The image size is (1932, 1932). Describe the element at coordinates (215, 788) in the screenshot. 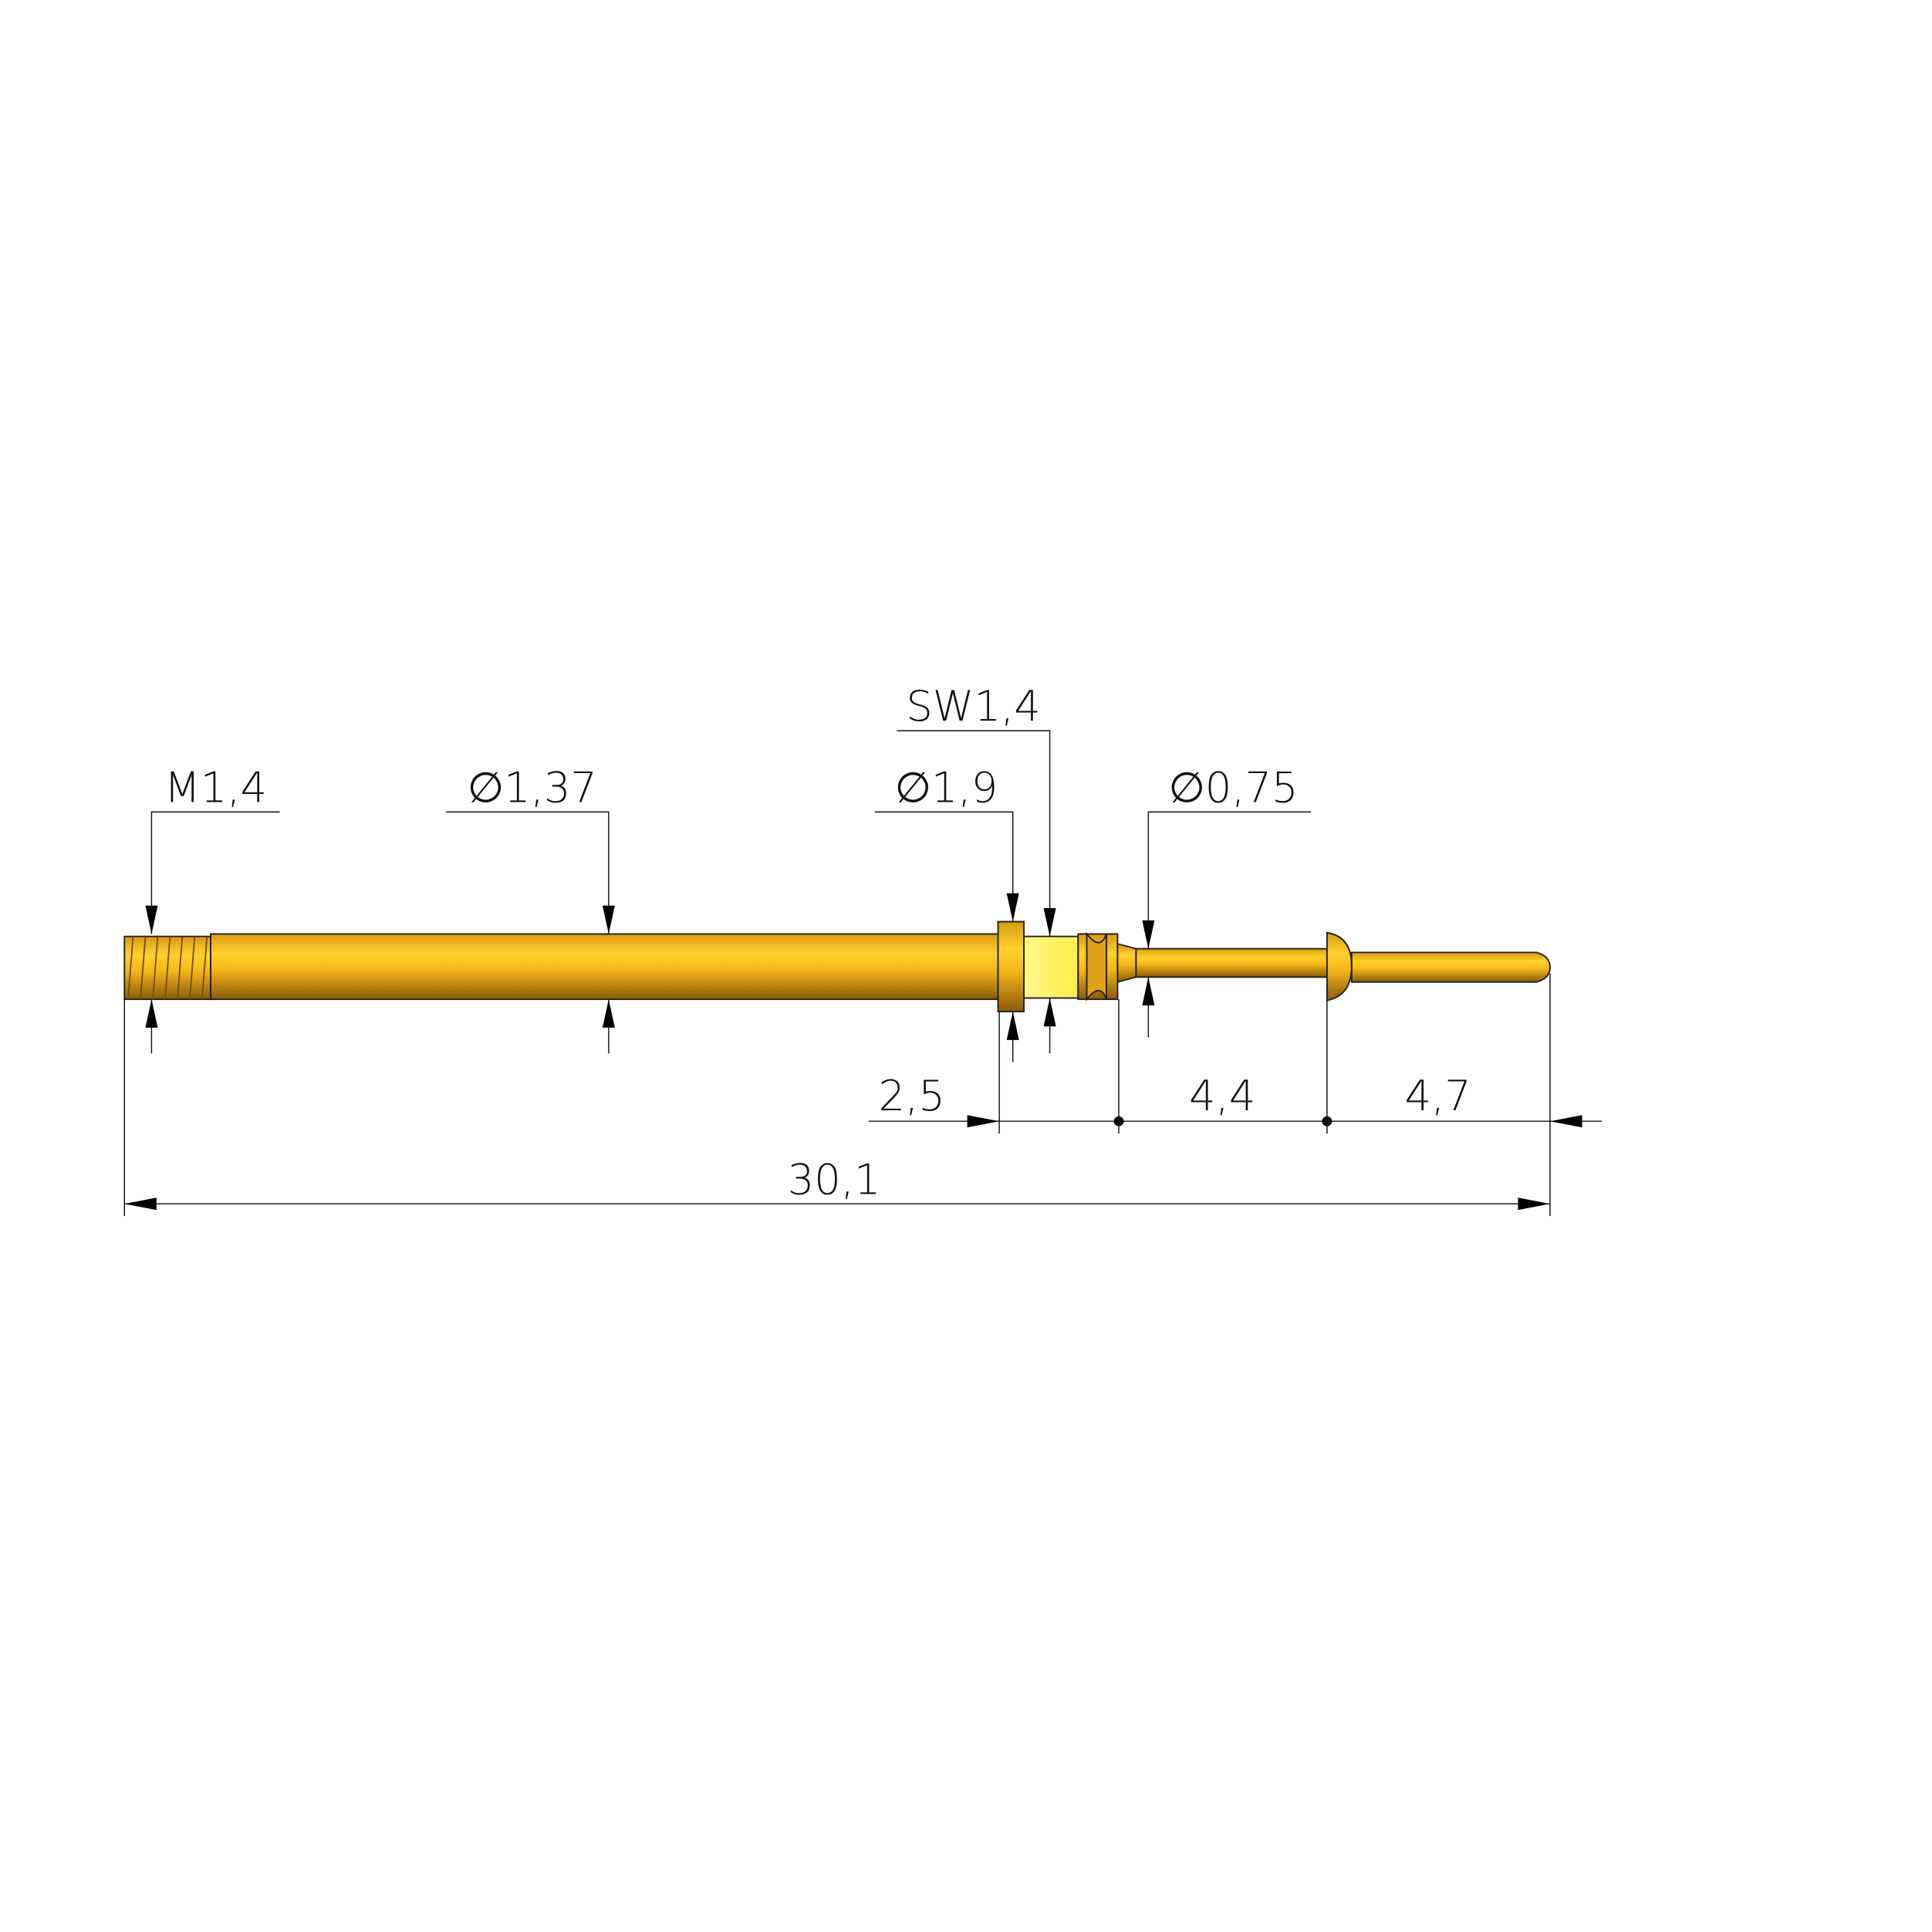

I see `thread-label: M1,4` at that location.